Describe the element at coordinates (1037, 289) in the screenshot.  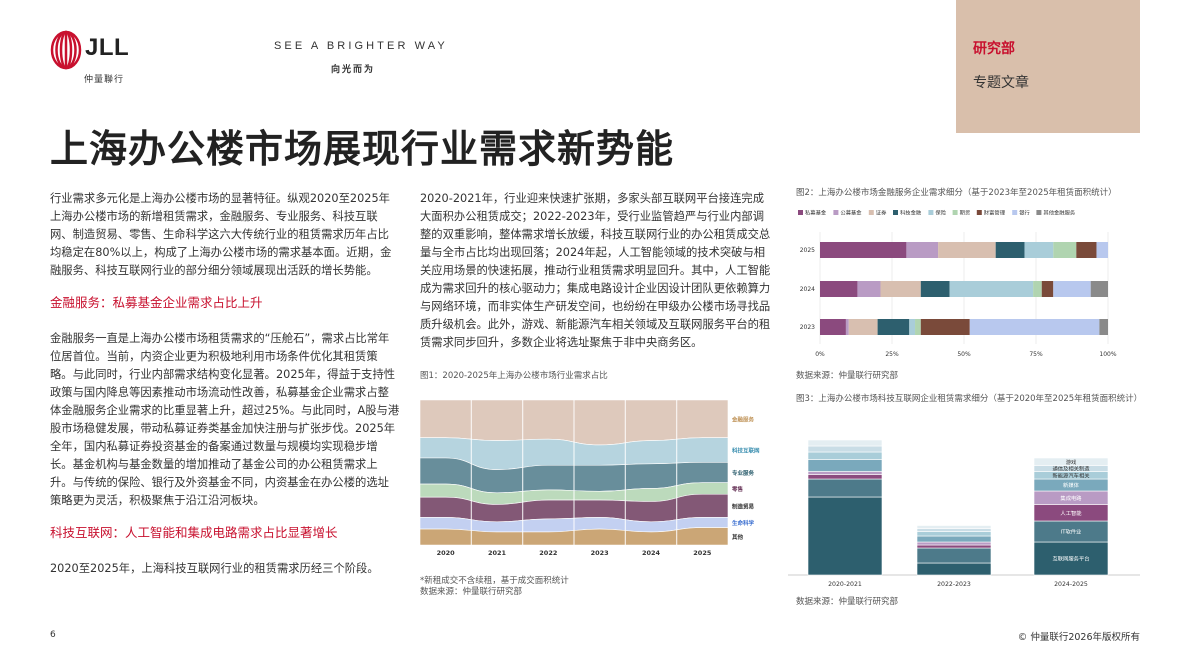
I see `fig2-bar-2024-s5` at that location.